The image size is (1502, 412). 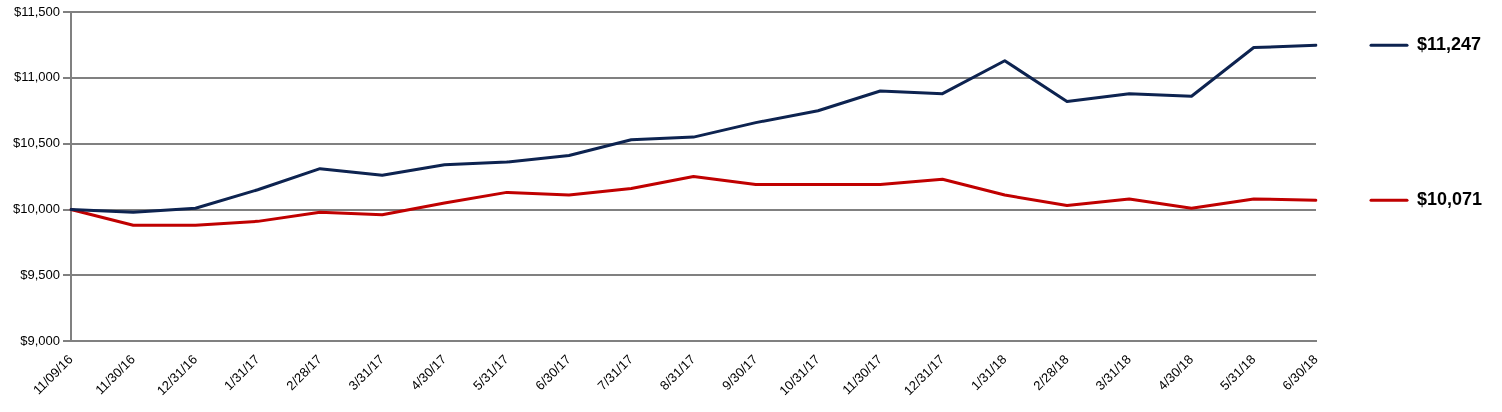 What do you see at coordinates (36, 209) in the screenshot?
I see `y-tick-label: $10,000` at bounding box center [36, 209].